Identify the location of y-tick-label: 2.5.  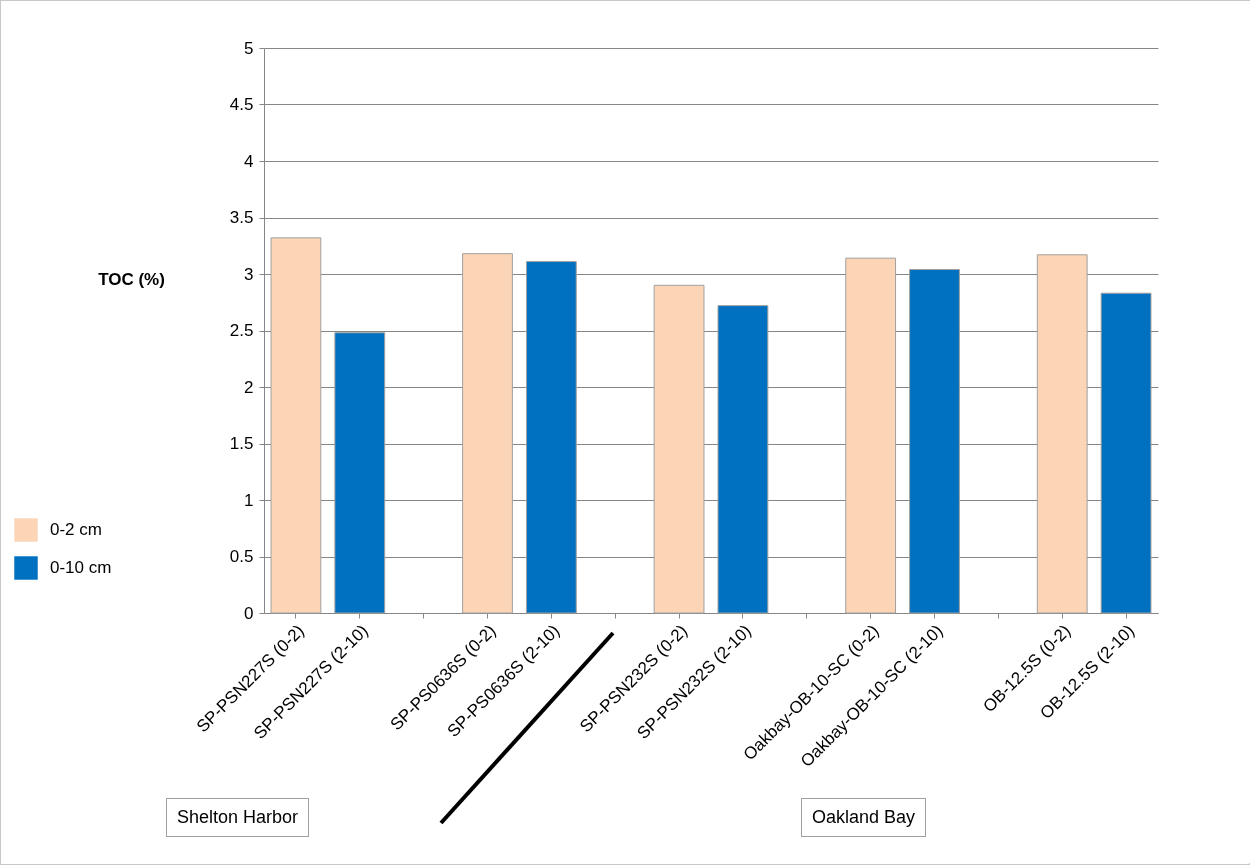
(241, 330).